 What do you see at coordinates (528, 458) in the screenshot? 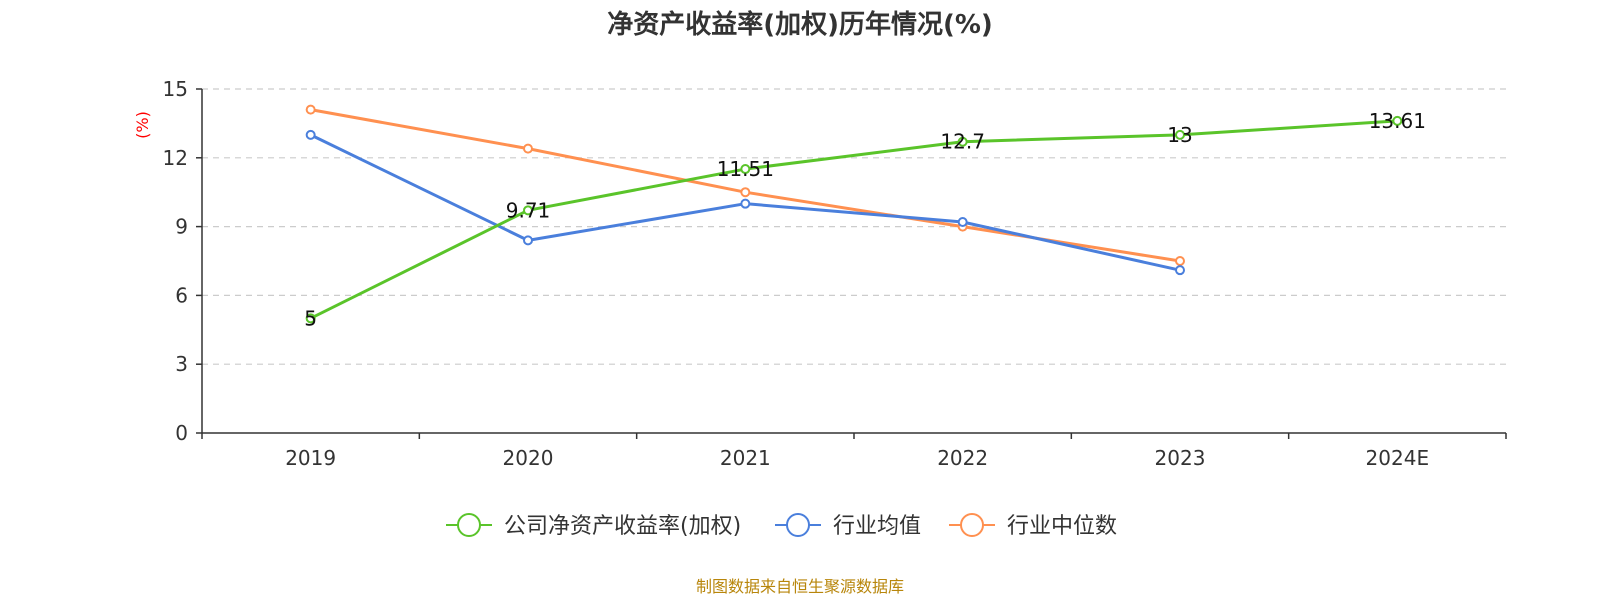
I see `x-tick-label: 2020` at bounding box center [528, 458].